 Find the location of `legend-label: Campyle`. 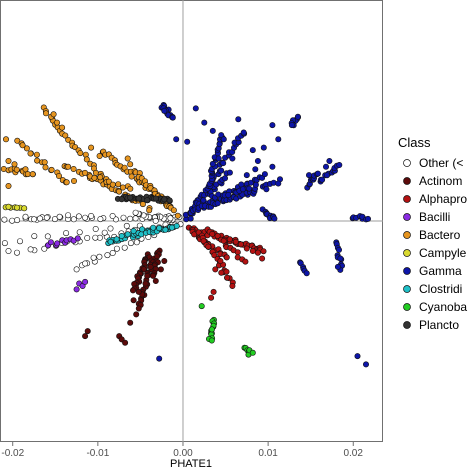

legend-label: Campyle is located at coordinates (443, 253).